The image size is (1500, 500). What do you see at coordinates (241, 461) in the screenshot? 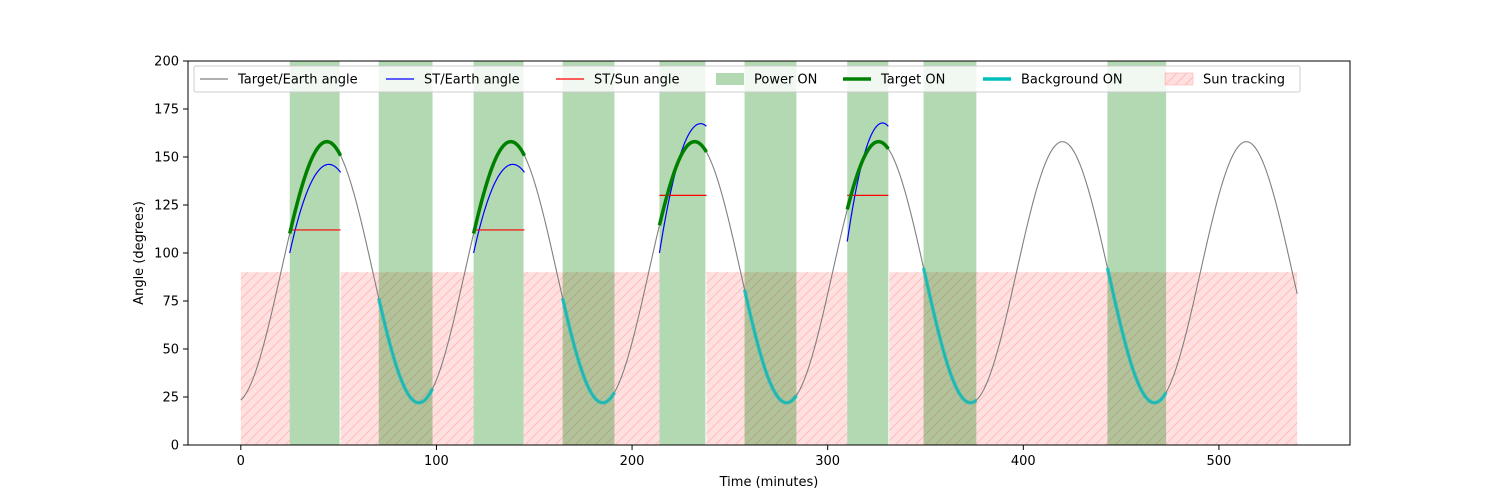
I see `x-tick-label: 0` at bounding box center [241, 461].